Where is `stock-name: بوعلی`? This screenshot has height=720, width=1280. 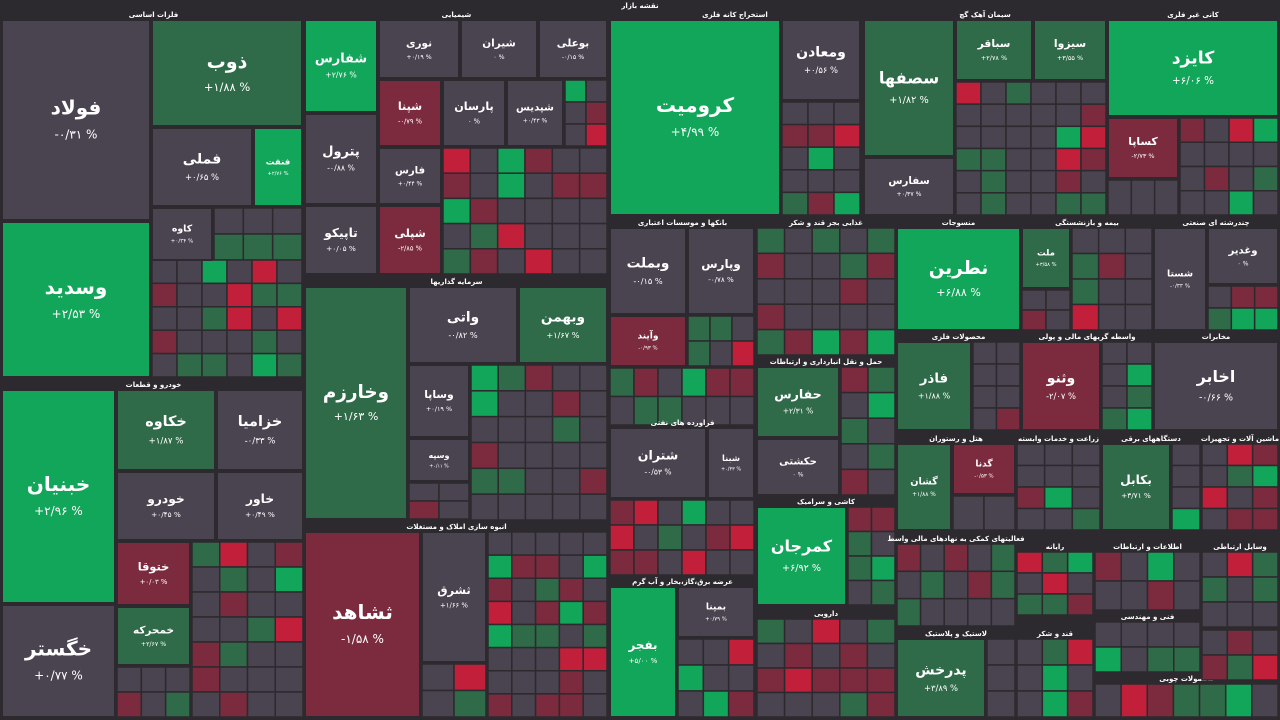 stock-name: بوعلی is located at coordinates (573, 43).